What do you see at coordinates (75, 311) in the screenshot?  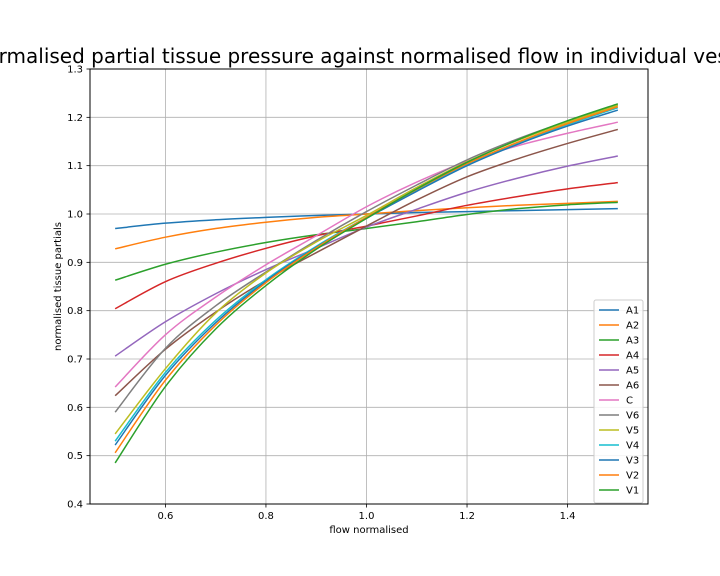 I see `y-tick-label: 0.8` at bounding box center [75, 311].